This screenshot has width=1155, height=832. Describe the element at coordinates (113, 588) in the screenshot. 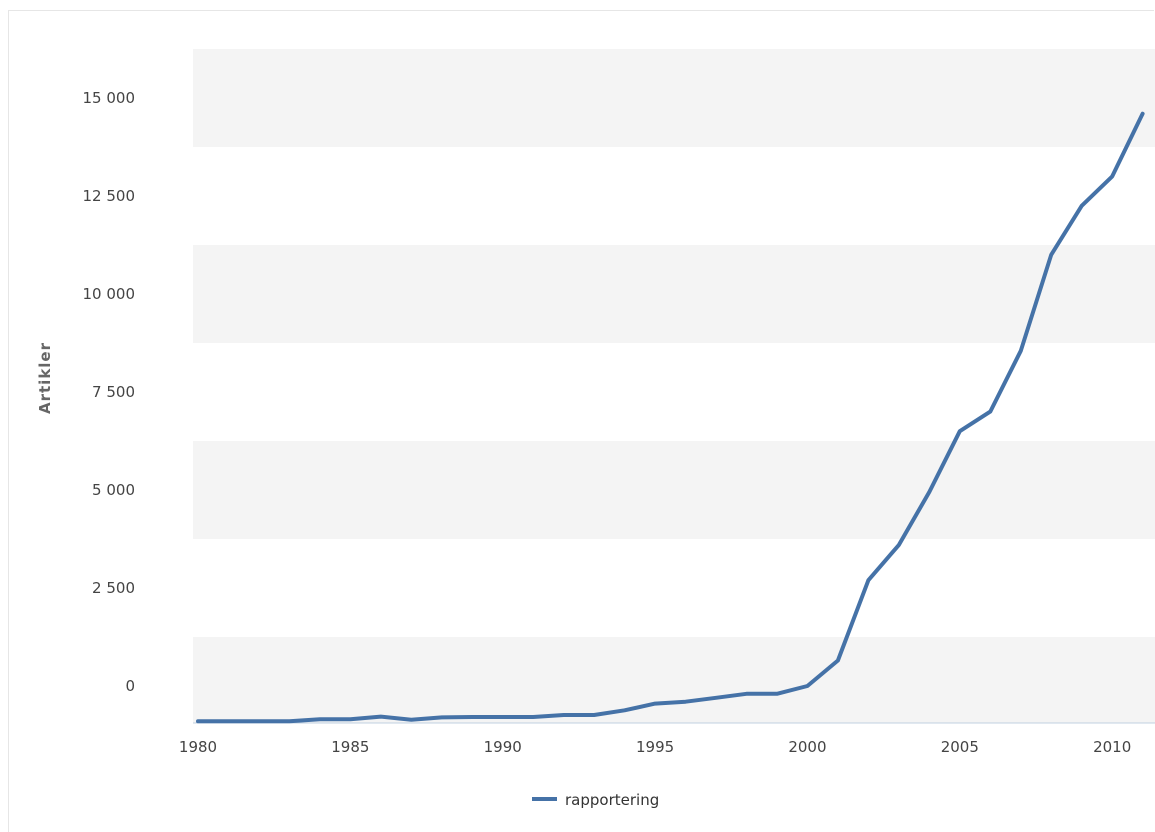

I see `y-tick-label: 2 500` at that location.